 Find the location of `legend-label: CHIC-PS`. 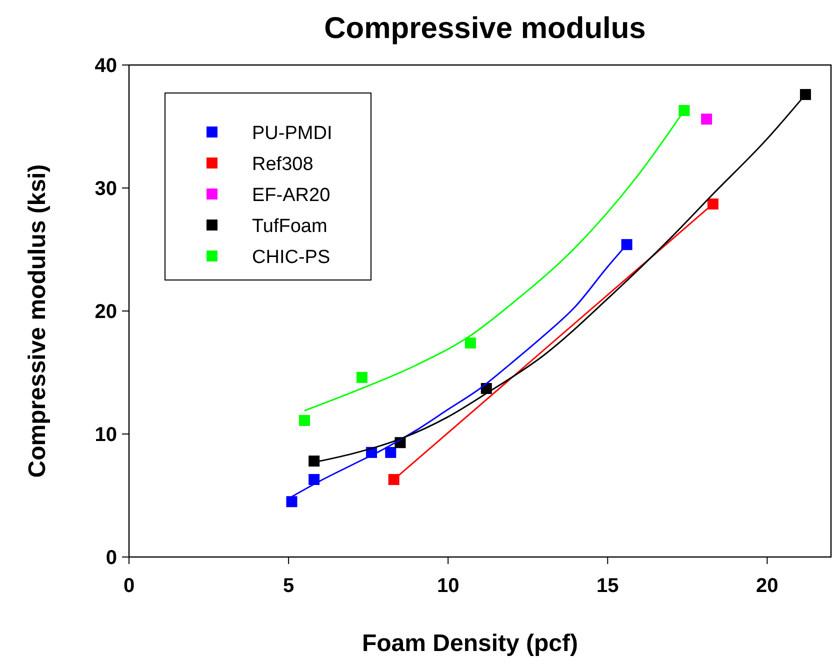

legend-label: CHIC-PS is located at coordinates (291, 257).